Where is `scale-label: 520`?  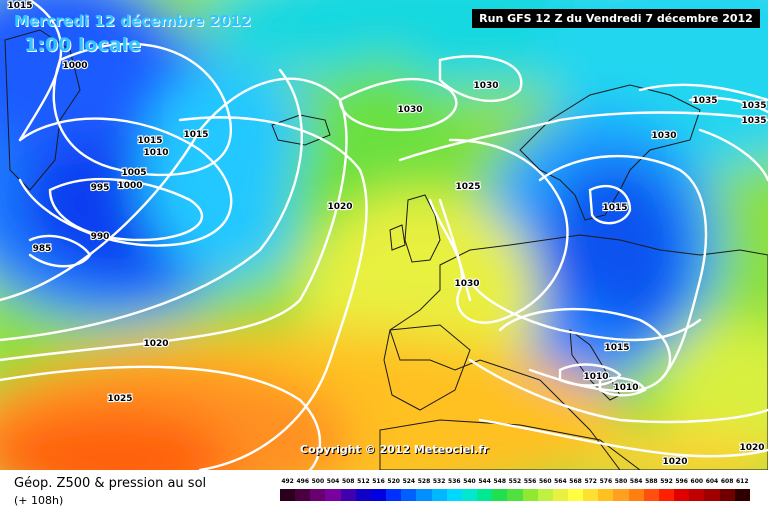
scale-label: 520 is located at coordinates (393, 481).